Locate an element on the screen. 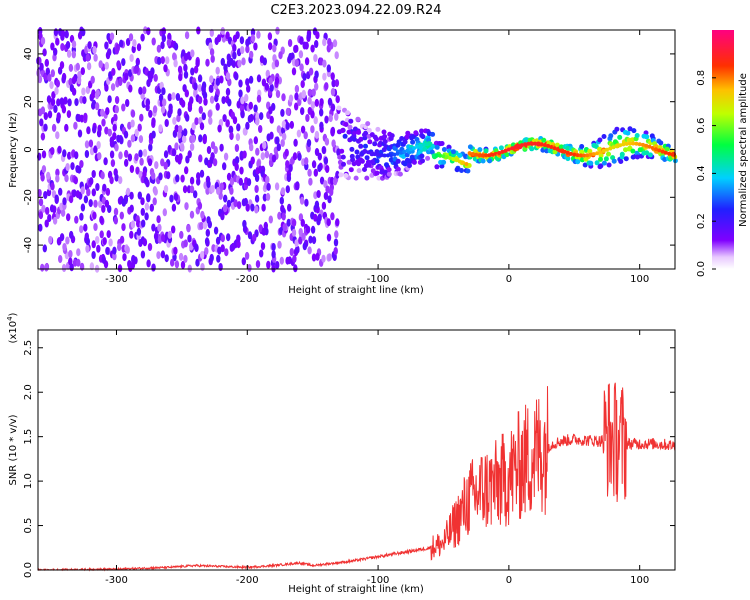  snr-y-multiplier-close: ) is located at coordinates (13, 314).